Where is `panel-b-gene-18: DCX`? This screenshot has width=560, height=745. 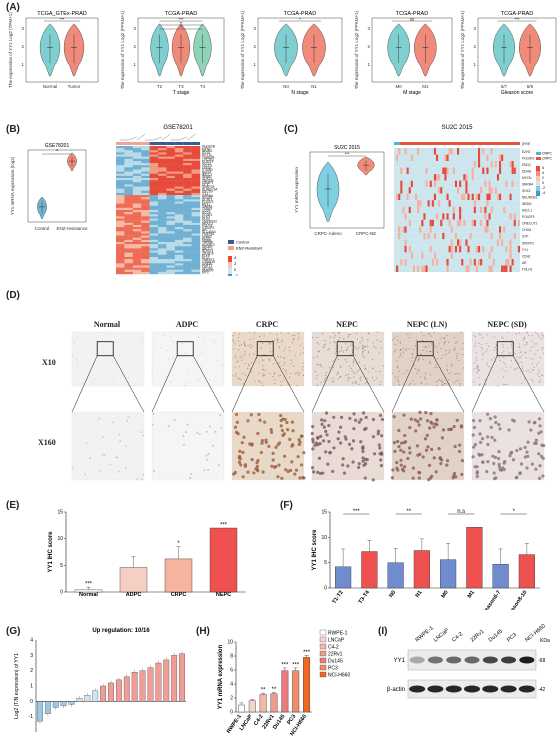
panel-b-gene-18: DCX is located at coordinates (206, 185).